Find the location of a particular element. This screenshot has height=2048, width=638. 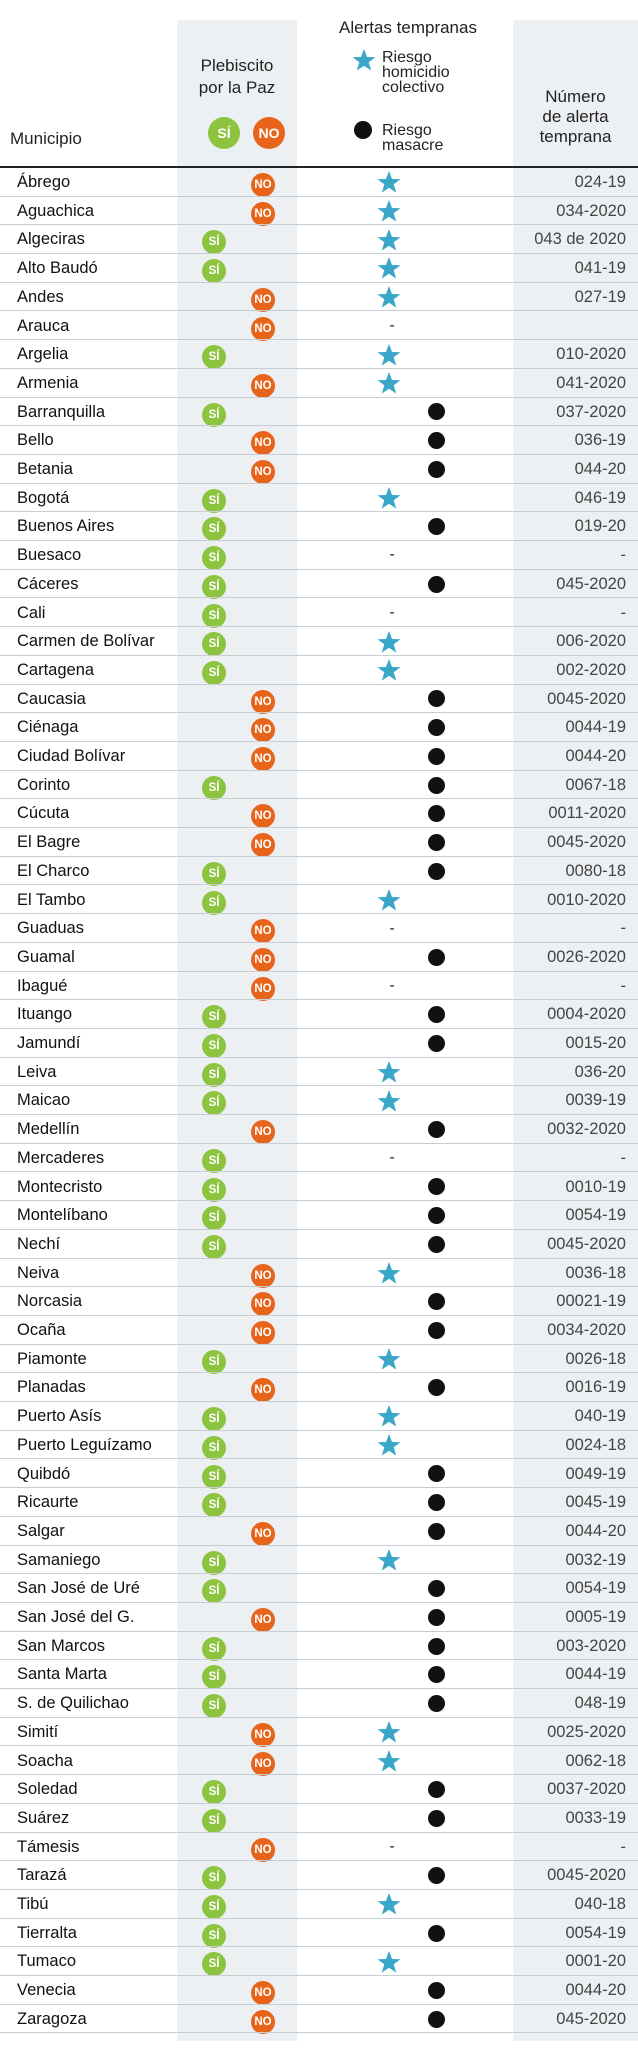

numero-cell: 045-2020 is located at coordinates (591, 583).